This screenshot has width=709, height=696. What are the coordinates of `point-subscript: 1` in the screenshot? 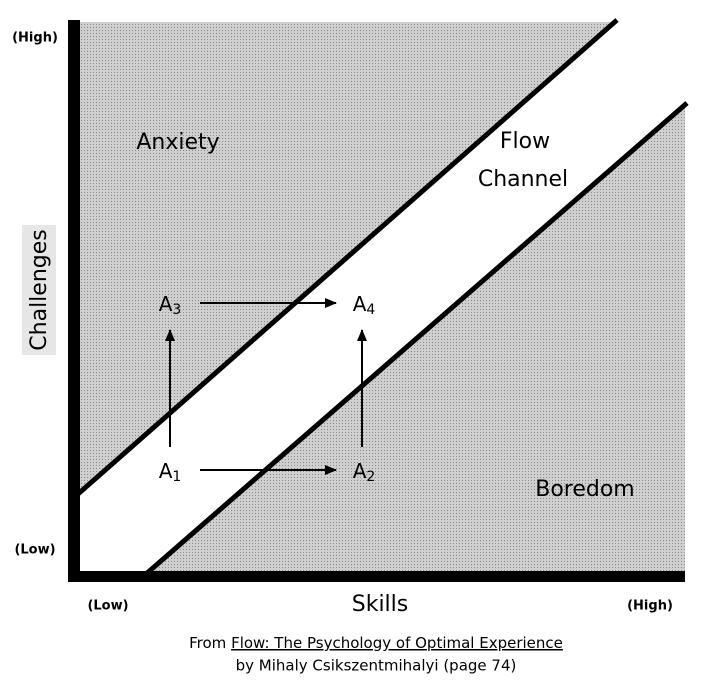 It's located at (176, 477).